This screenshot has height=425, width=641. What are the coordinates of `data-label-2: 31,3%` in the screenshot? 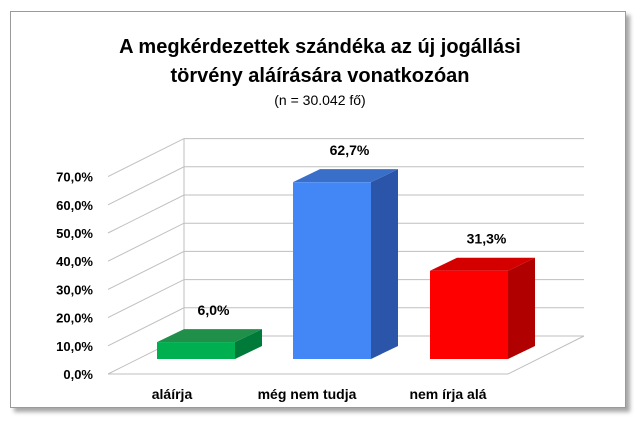 It's located at (487, 239).